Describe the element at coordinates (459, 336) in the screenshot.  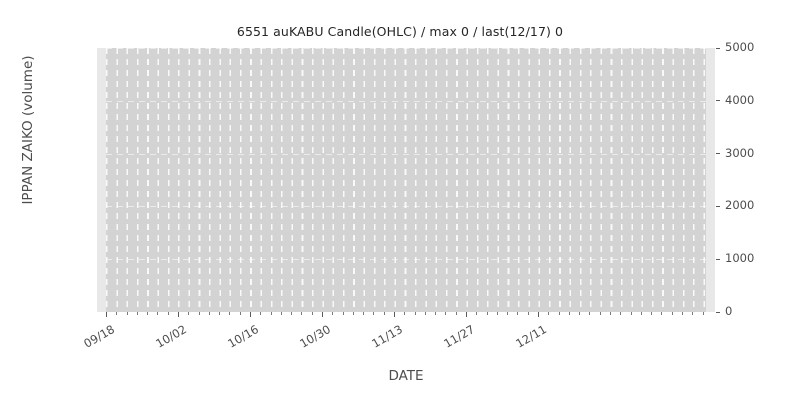
I see `x-tick-label: 11/27` at that location.